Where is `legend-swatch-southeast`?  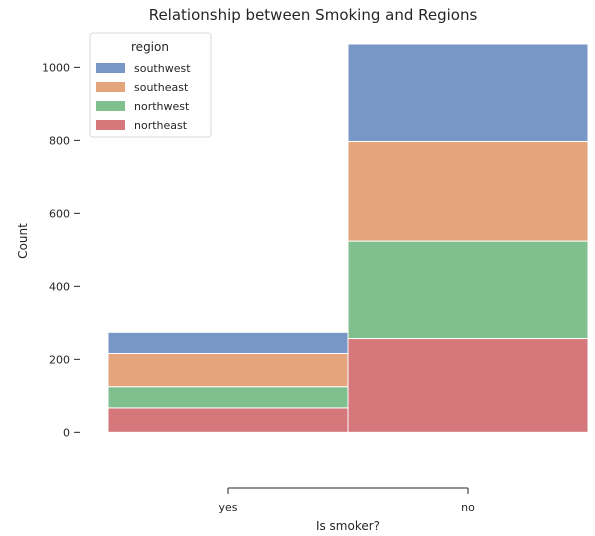
legend-swatch-southeast is located at coordinates (110, 87).